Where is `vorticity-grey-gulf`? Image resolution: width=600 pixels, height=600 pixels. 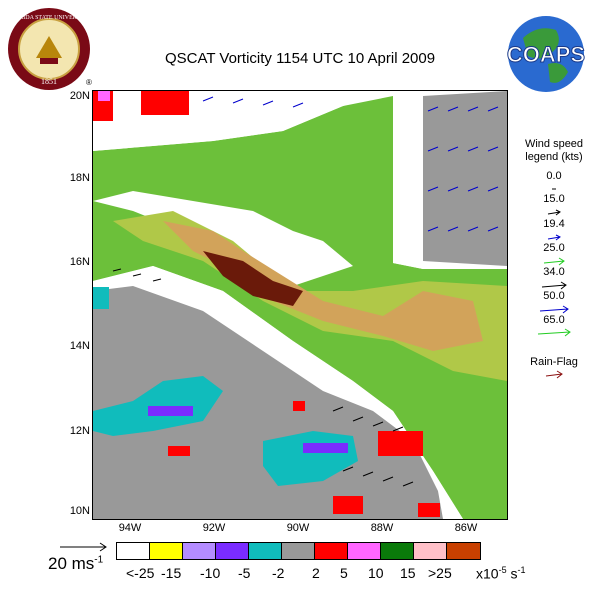
vorticity-grey-gulf is located at coordinates (465, 178).